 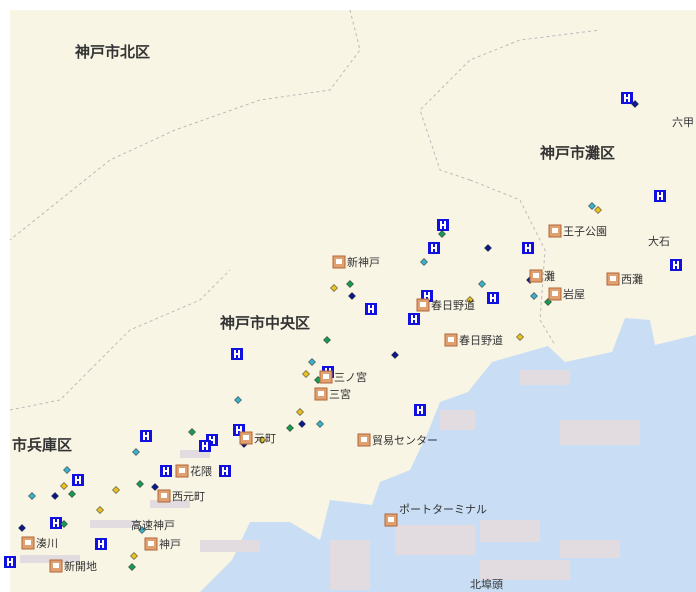 I want to click on station-label: 三ノ宮, so click(x=350, y=377).